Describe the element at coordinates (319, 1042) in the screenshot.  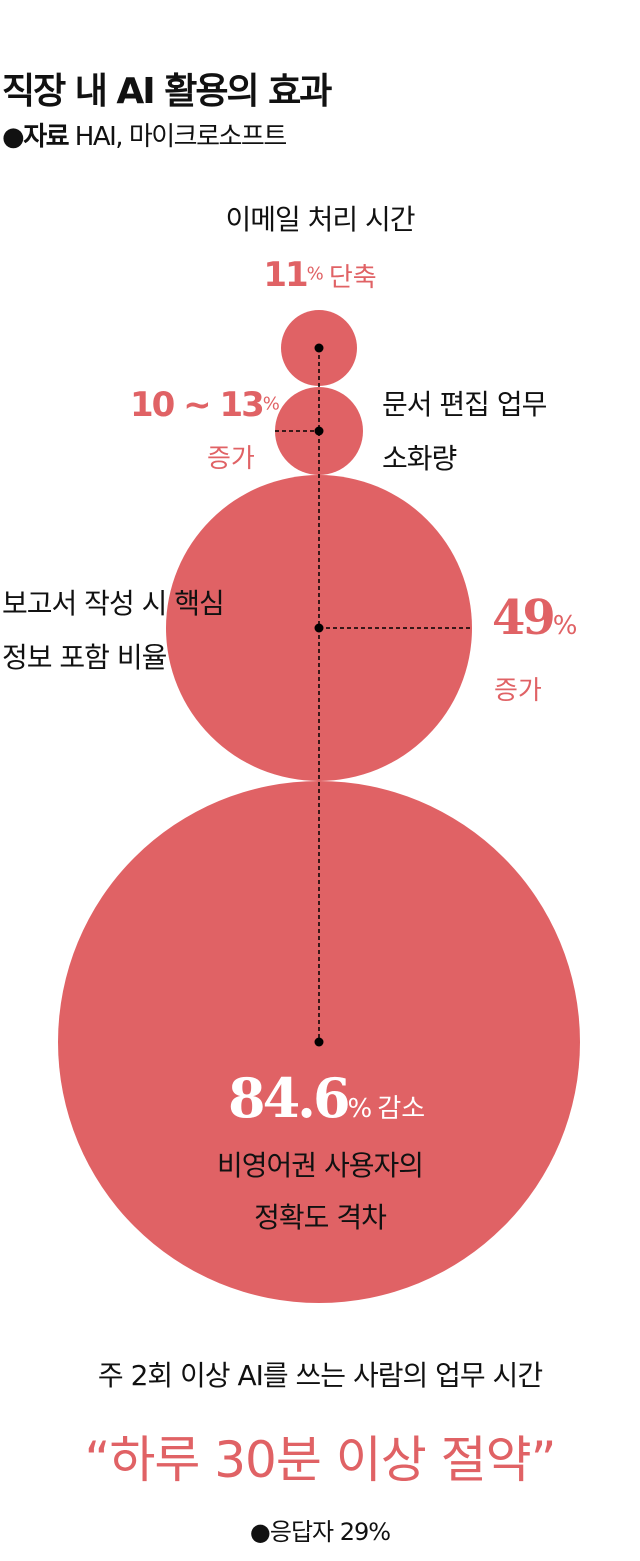
I see `dot-accuracy` at that location.